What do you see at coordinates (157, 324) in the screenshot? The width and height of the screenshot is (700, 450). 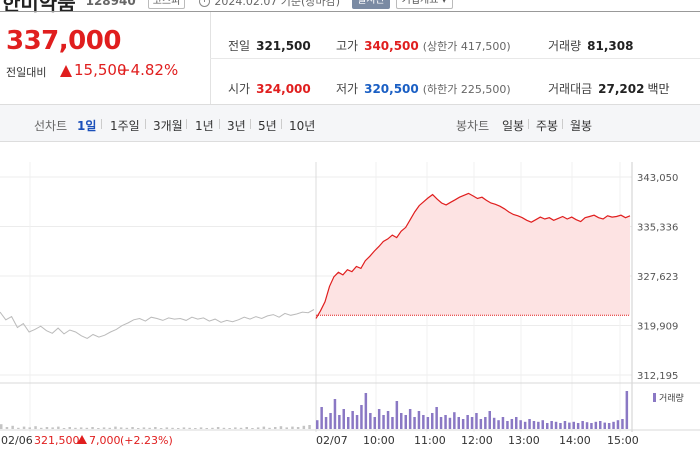 I see `prev-day-price-line` at bounding box center [157, 324].